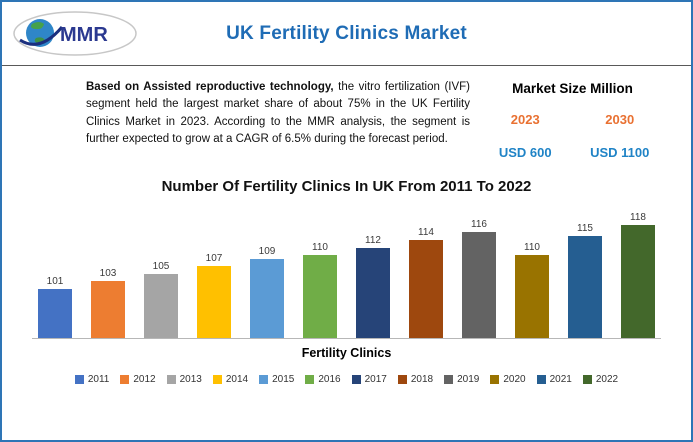 The height and width of the screenshot is (442, 693). I want to click on x-axis-label: Fertility Clinics, so click(346, 353).